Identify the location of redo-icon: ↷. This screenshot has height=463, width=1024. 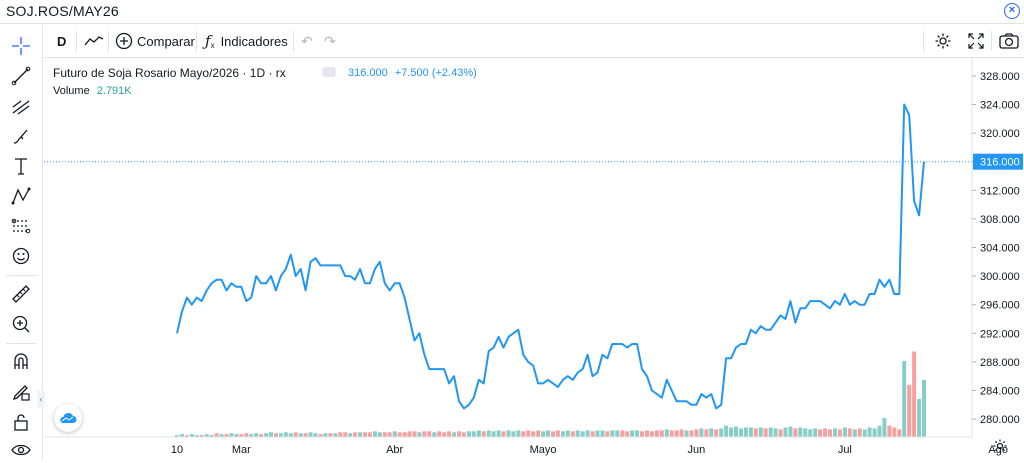
(330, 40).